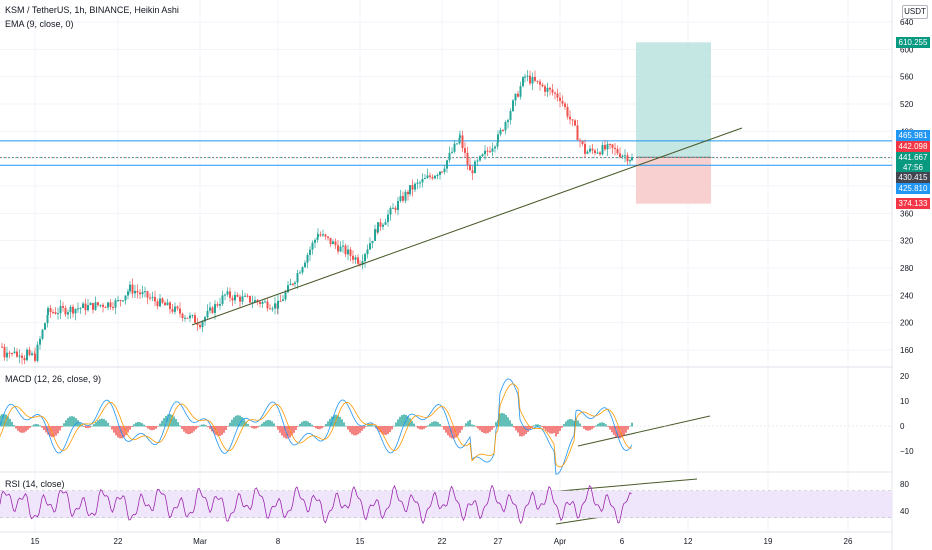 The image size is (932, 550). What do you see at coordinates (904, 484) in the screenshot?
I see `rsi-tick-label: 80` at bounding box center [904, 484].